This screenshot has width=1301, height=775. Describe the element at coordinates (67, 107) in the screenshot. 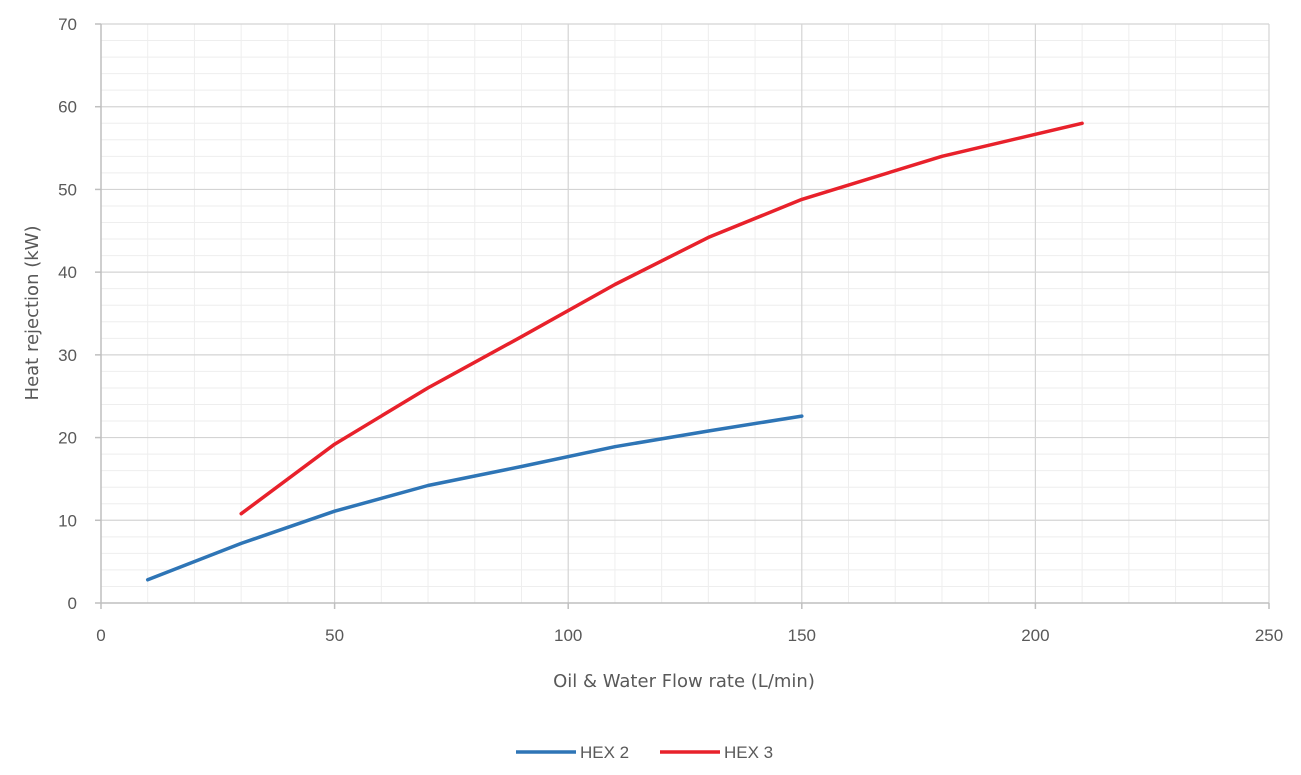

I see `y-tick-label: 60` at that location.